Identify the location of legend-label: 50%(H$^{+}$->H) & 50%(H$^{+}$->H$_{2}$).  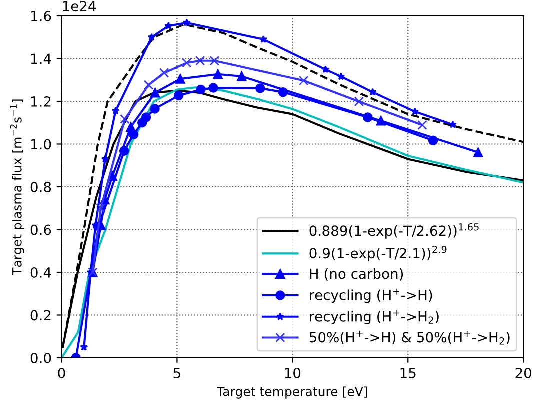
(410, 338).